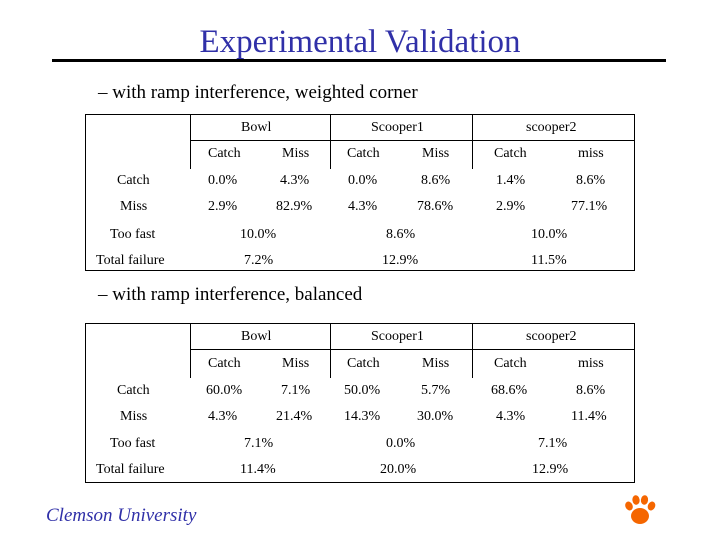 The height and width of the screenshot is (540, 720). Describe the element at coordinates (435, 416) in the screenshot. I see `table-cell: 30.0%` at that location.